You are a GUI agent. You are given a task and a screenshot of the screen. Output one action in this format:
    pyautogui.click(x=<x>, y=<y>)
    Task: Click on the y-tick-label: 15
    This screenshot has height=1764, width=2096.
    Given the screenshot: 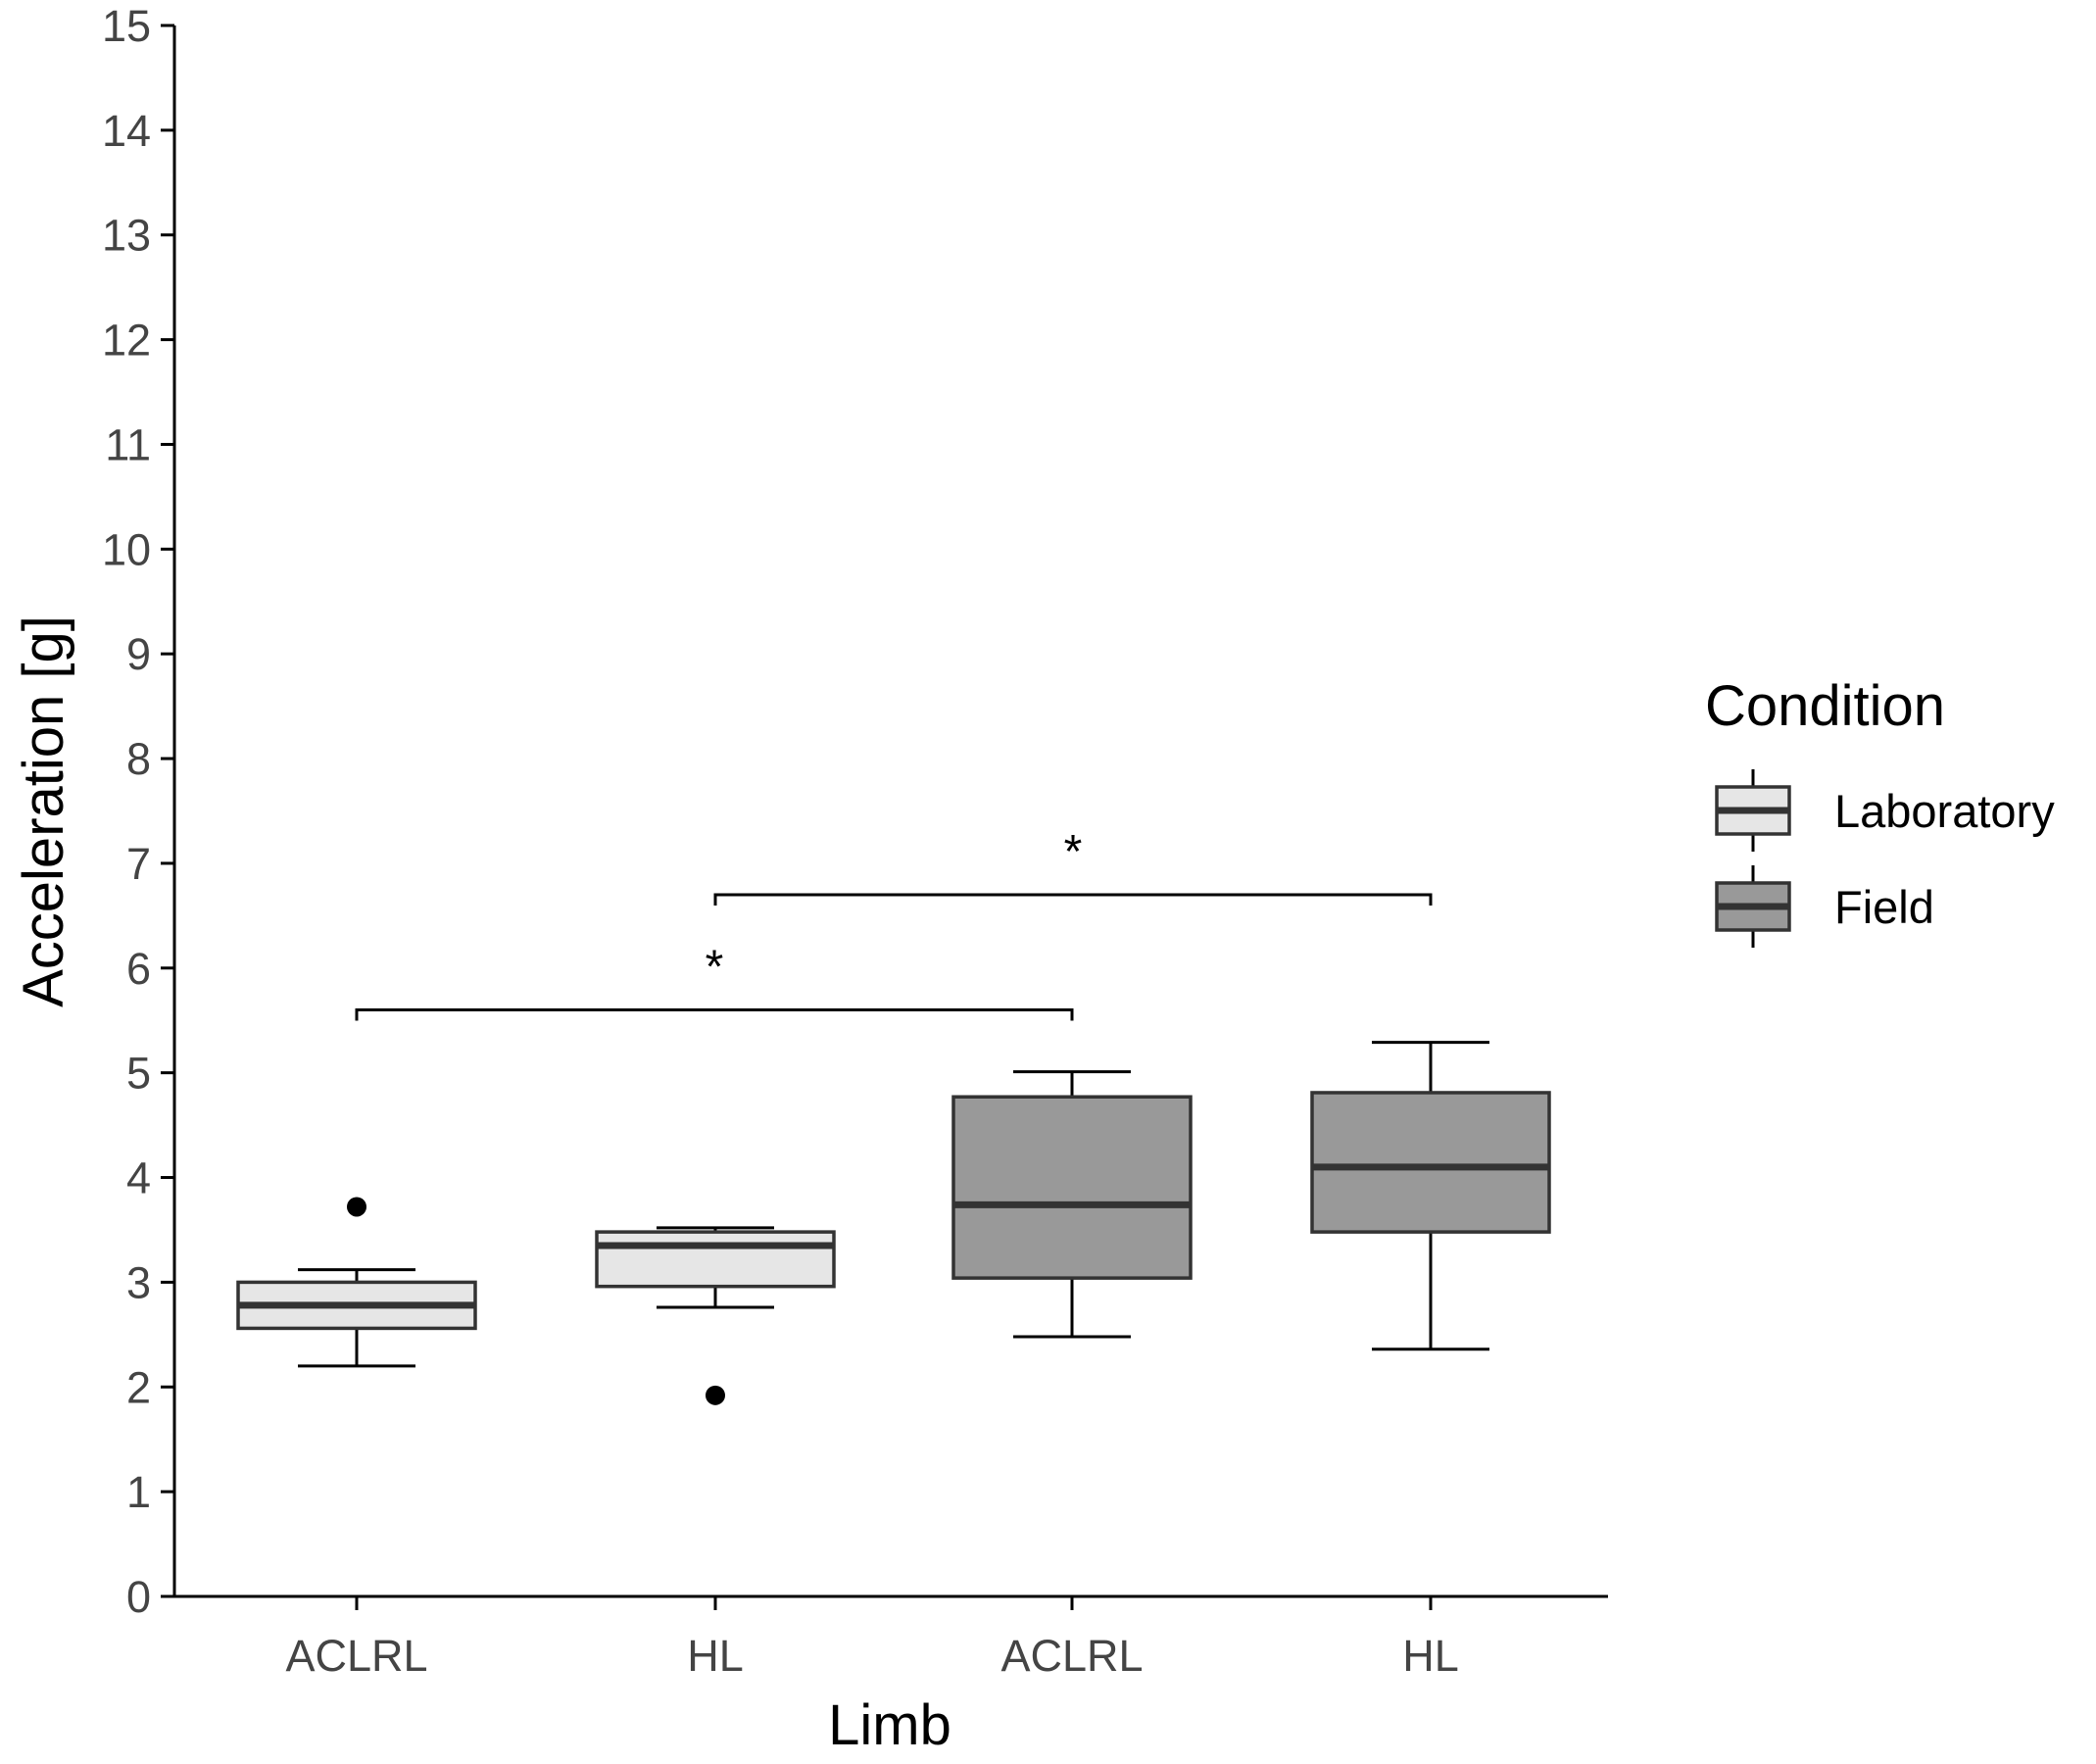 What is the action you would take?
    pyautogui.click(x=127, y=26)
    